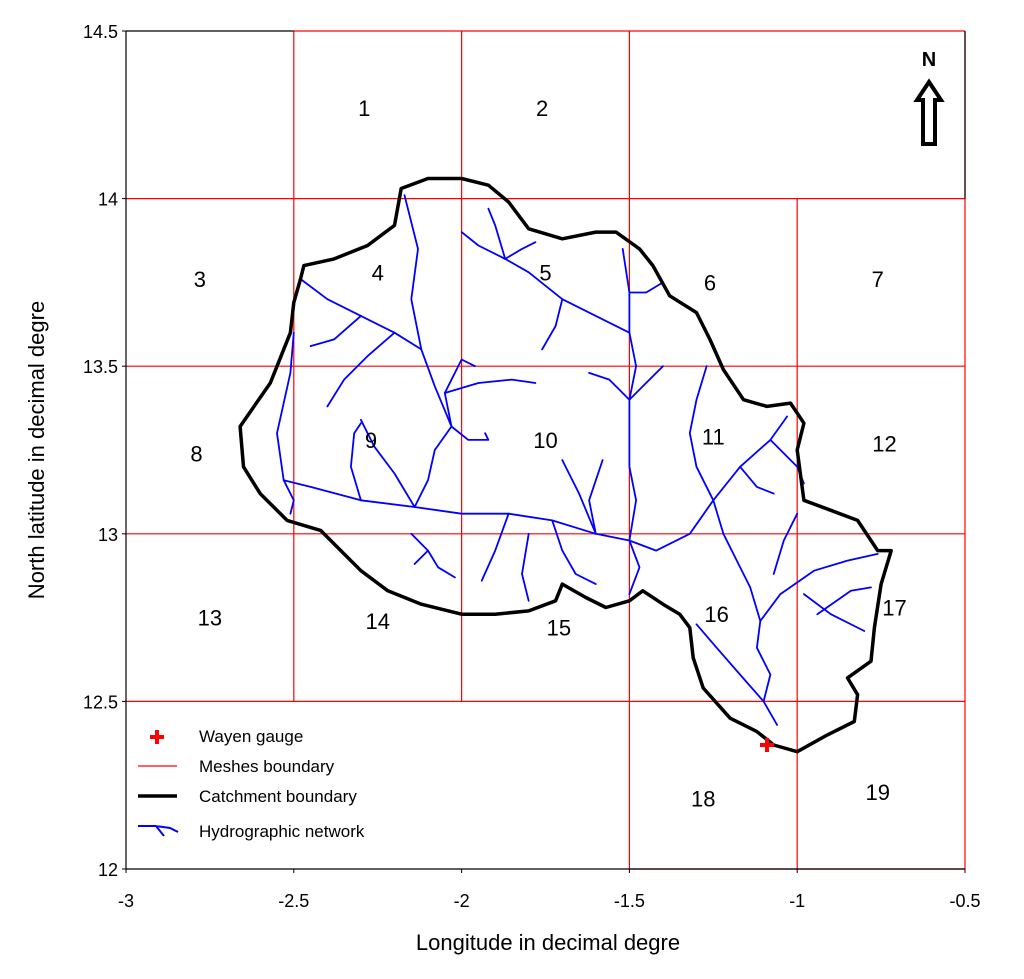 The width and height of the screenshot is (1024, 979). I want to click on mesh-label-9: 9, so click(371, 440).